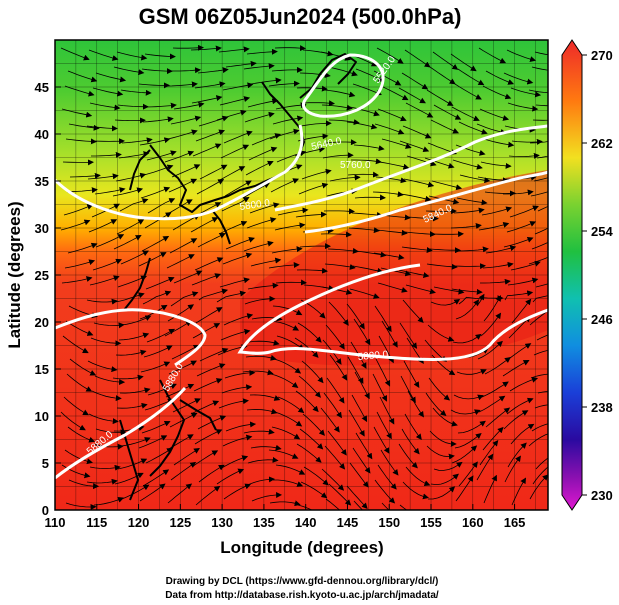 The image size is (619, 605). I want to click on y-tick-label: 25, so click(42, 275).